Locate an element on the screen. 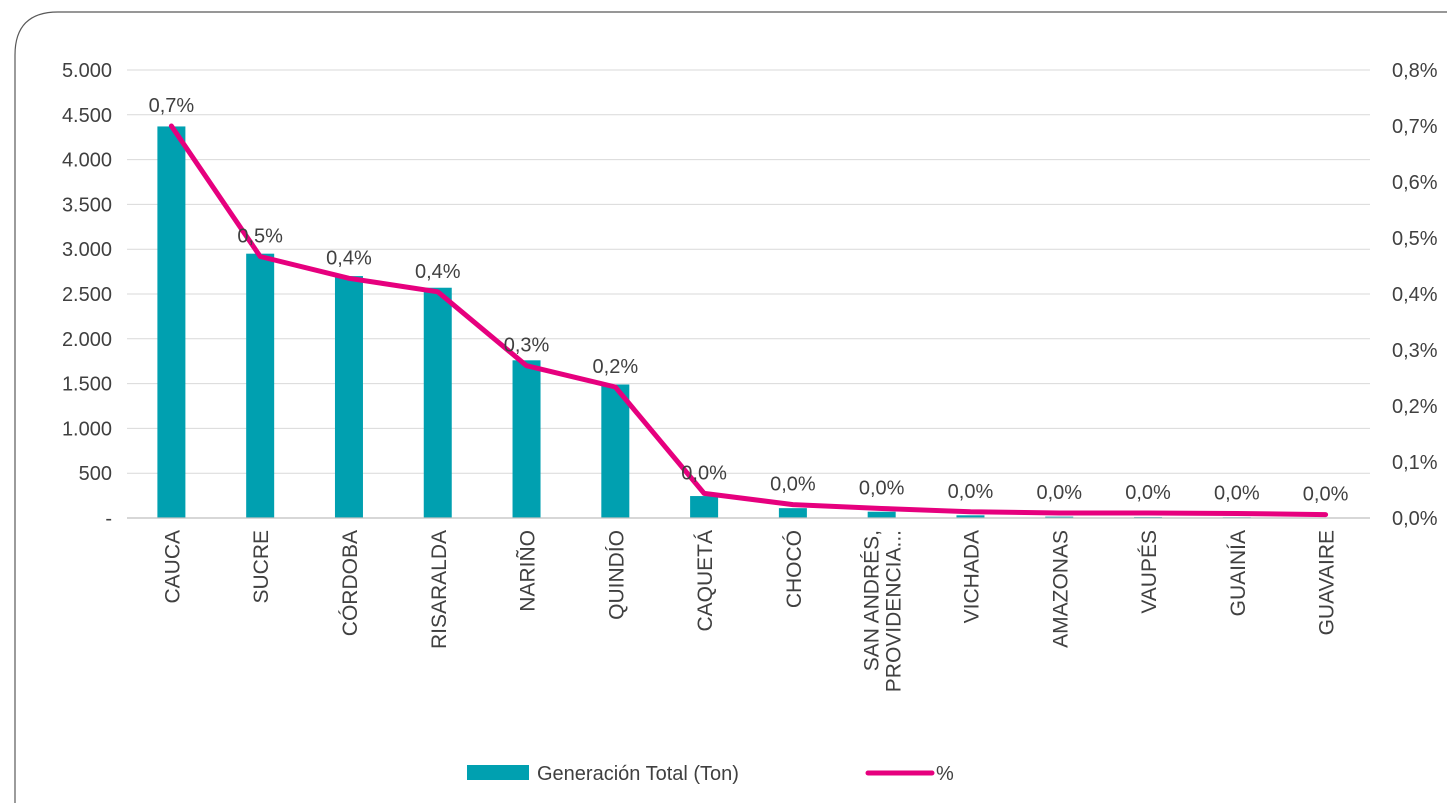 The width and height of the screenshot is (1447, 803). legend-label-line: % is located at coordinates (945, 774).